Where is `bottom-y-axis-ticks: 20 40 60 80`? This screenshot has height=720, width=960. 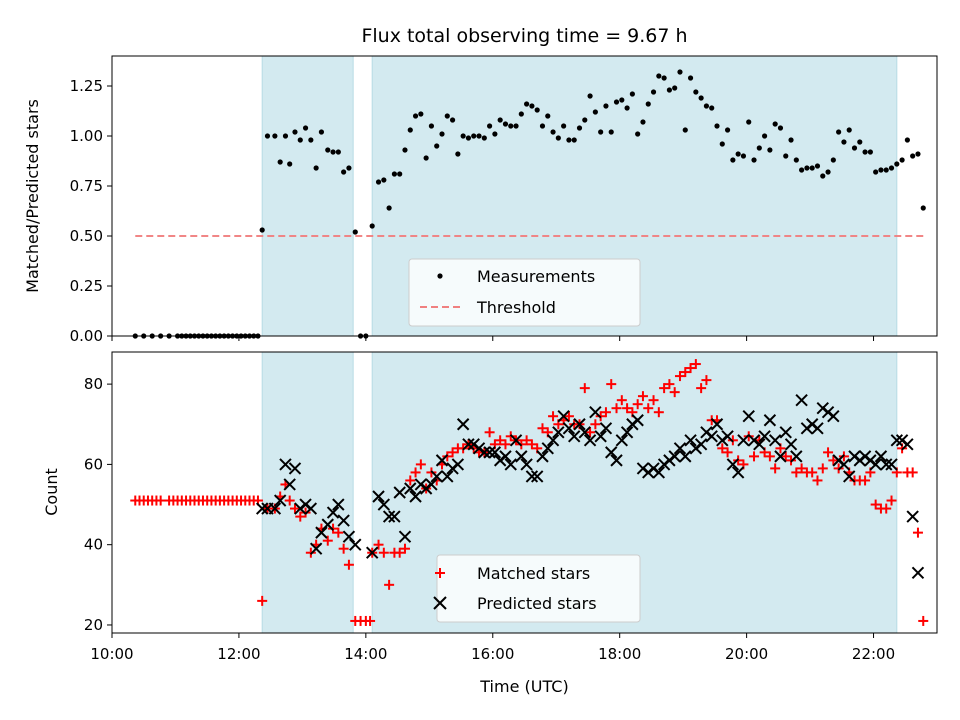
bottom-y-axis-ticks: 20 40 60 80 is located at coordinates (98, 504).